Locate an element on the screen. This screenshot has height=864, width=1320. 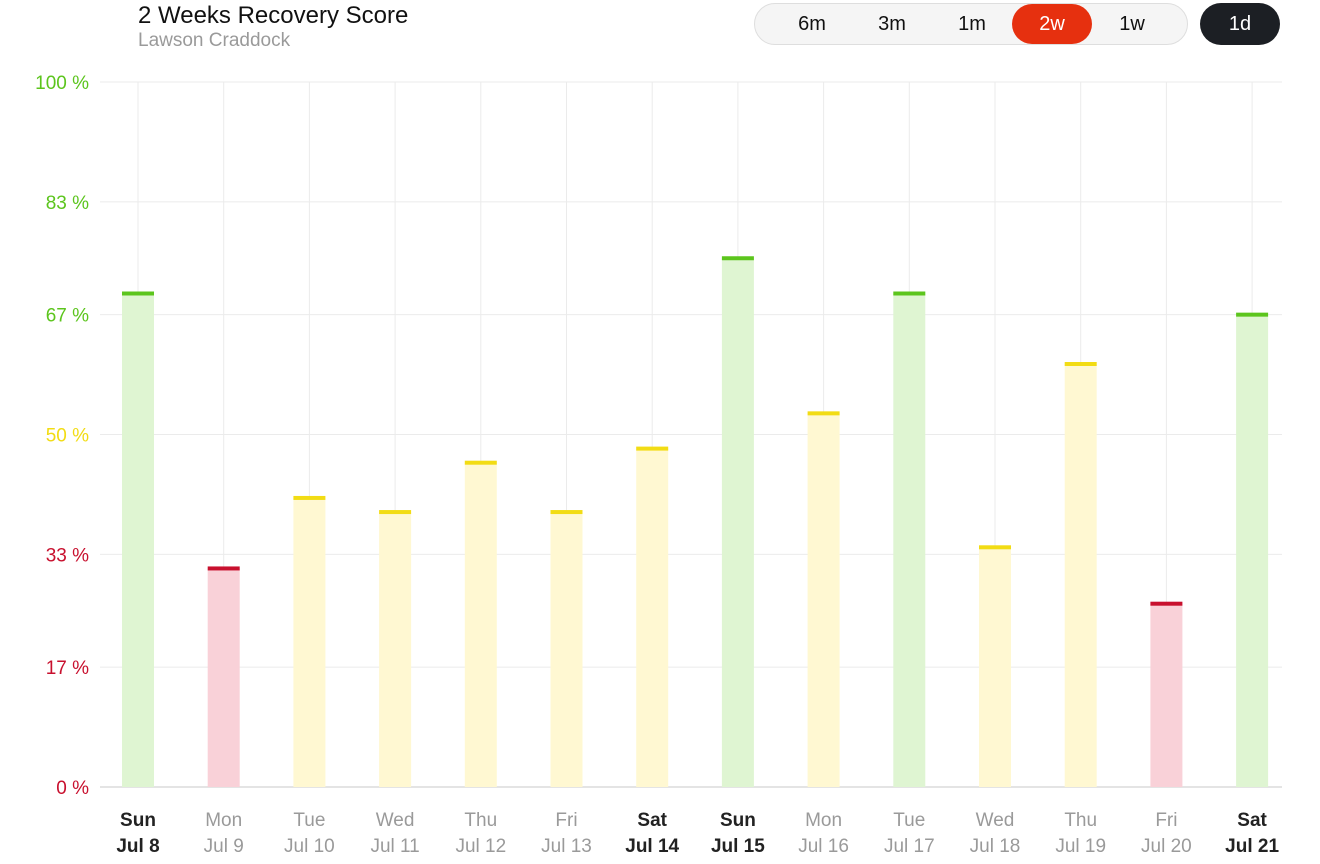
range-1m-button: 1m is located at coordinates (972, 24).